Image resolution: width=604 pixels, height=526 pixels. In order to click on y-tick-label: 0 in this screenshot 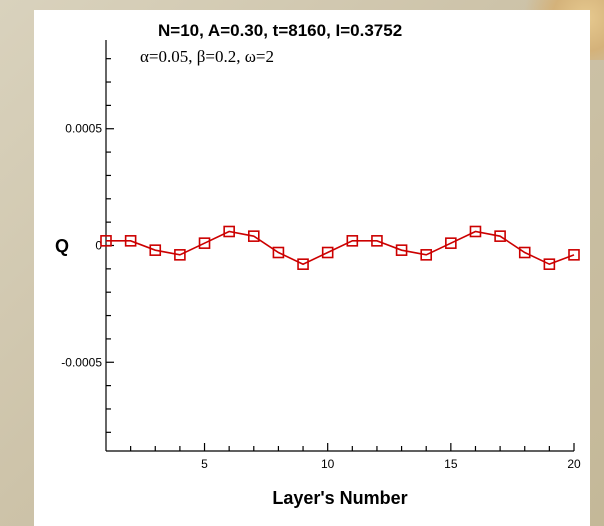, I will do `click(98, 246)`.